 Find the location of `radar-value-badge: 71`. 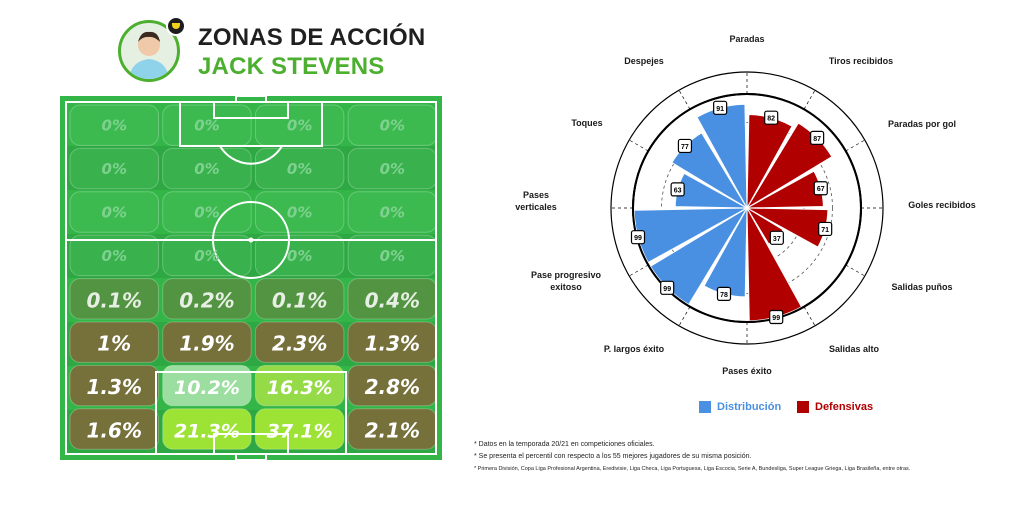

radar-value-badge: 71 is located at coordinates (825, 229).